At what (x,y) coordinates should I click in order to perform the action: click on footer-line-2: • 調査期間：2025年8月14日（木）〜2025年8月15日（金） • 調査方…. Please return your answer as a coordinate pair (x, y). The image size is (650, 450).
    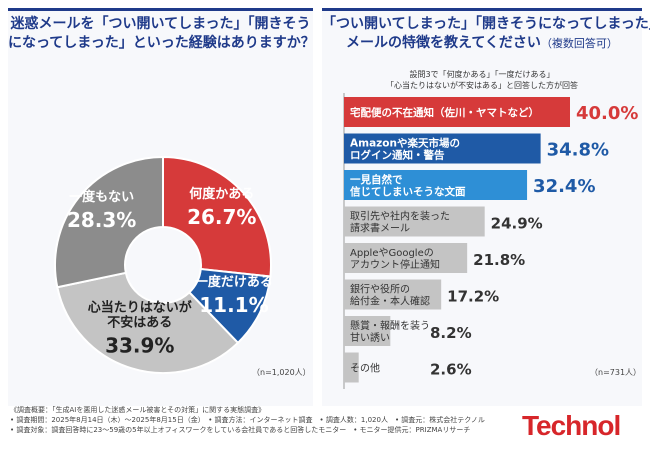
    Looking at the image, I should click on (247, 420).